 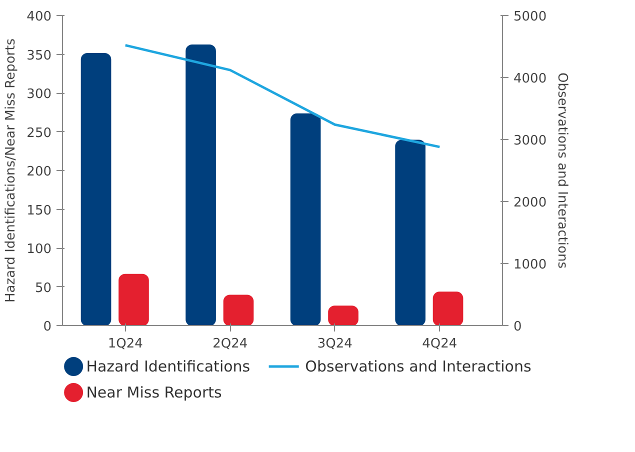 What do you see at coordinates (530, 265) in the screenshot?
I see `y2-tick-label: 1000` at bounding box center [530, 265].